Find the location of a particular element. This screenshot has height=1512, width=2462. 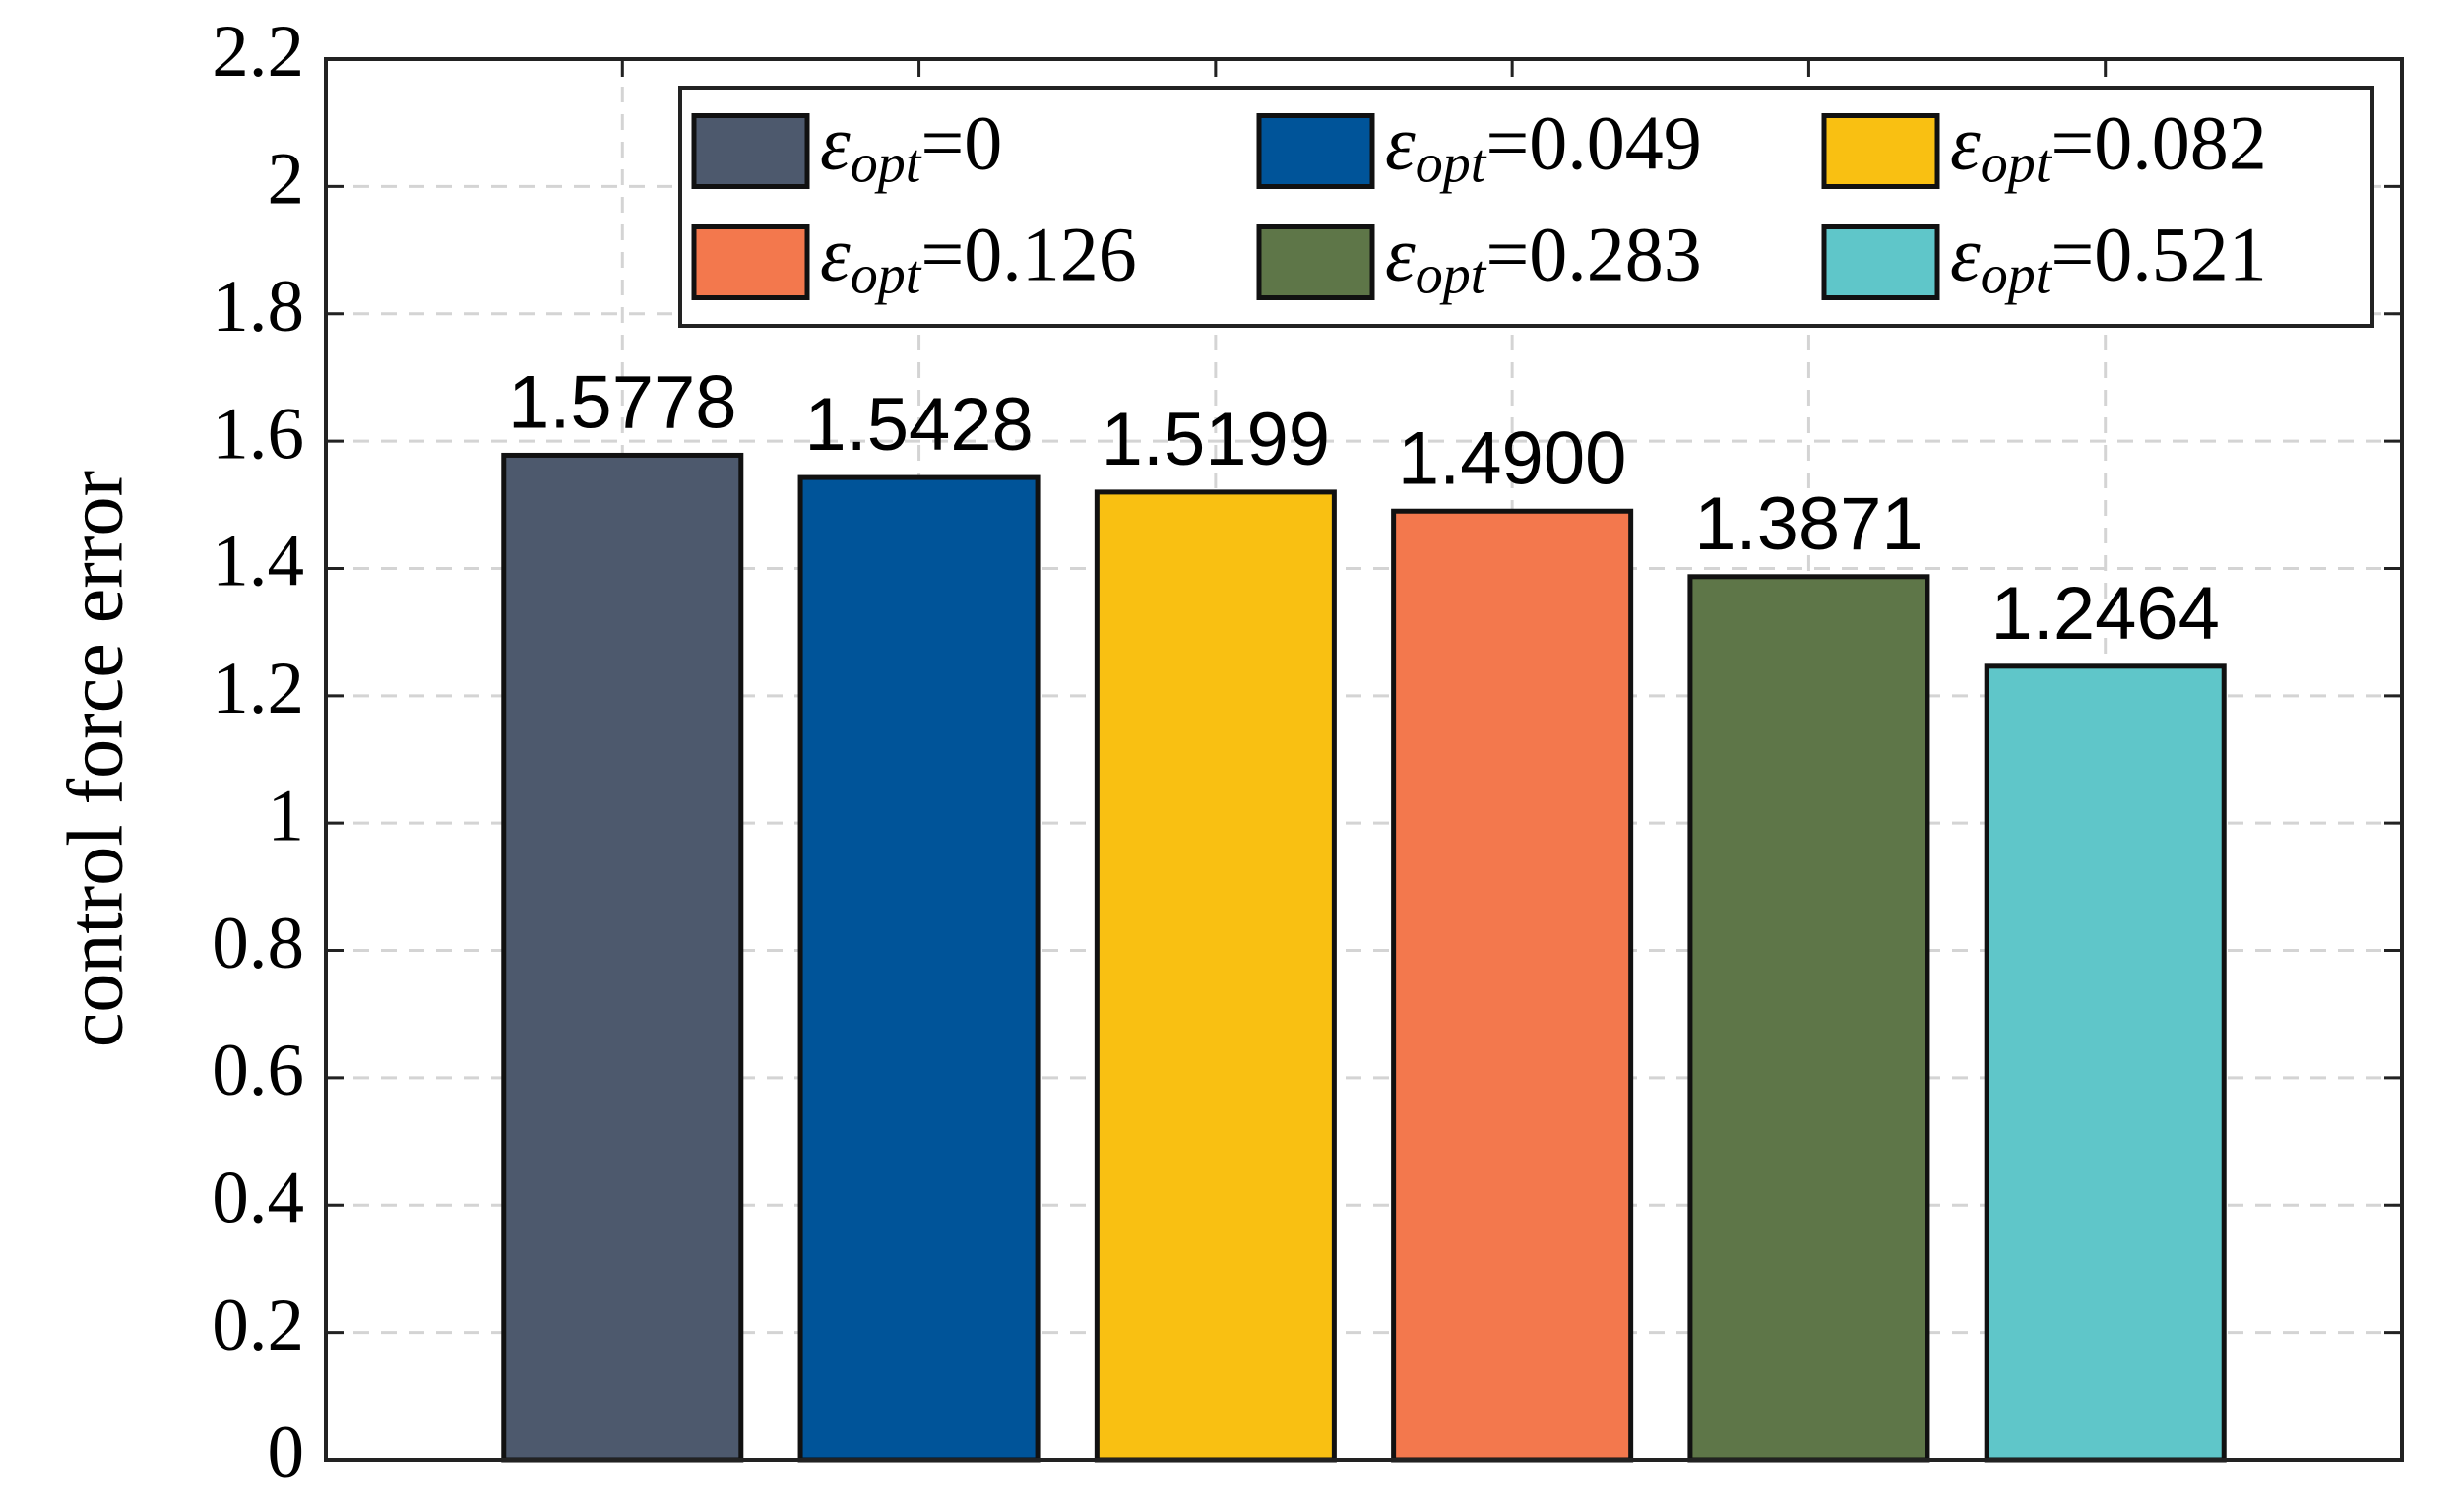

legend-box is located at coordinates (1526, 207).